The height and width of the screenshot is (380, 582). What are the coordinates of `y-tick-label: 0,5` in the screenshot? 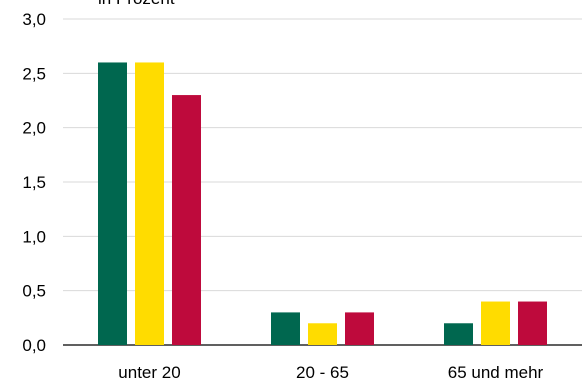 It's located at (34, 291).